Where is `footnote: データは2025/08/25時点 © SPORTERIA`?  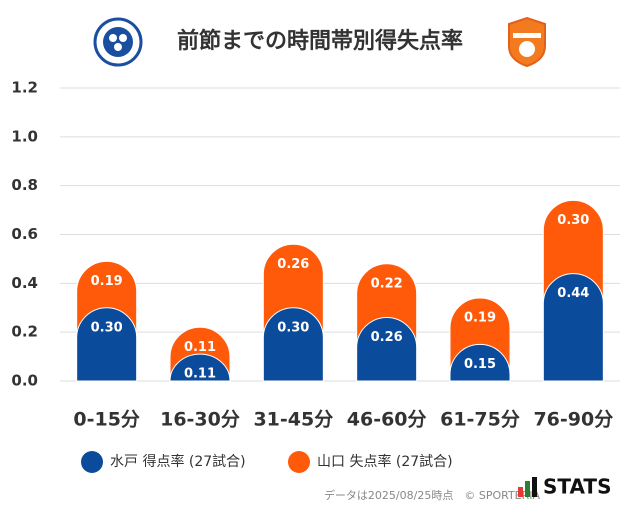 footnote: データは2025/08/25時点 © SPORTERIA is located at coordinates (432, 495).